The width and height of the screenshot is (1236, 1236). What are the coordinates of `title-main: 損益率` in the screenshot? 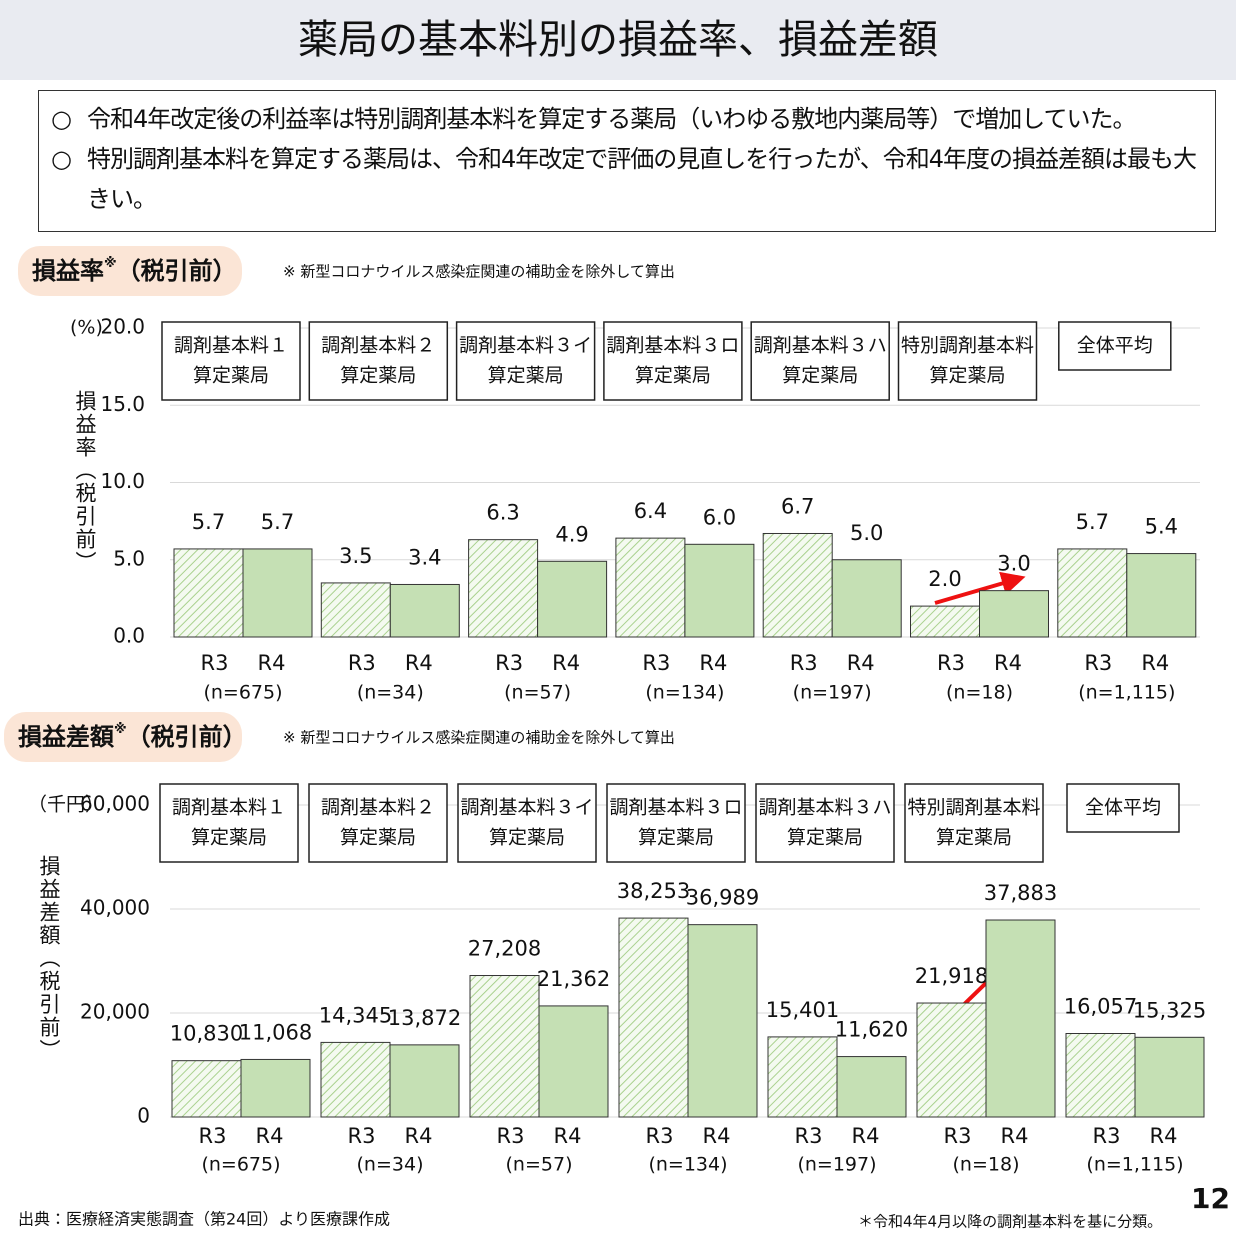 It's located at (68, 271).